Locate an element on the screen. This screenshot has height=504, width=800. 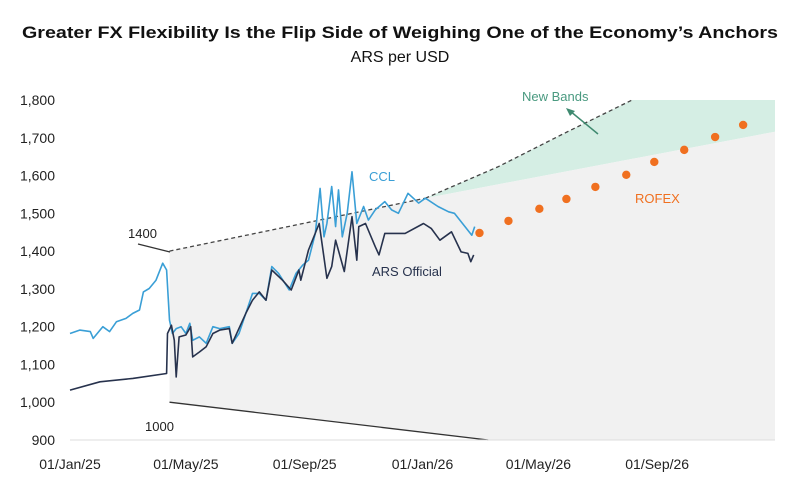
x-tick-label: 01/May/26 is located at coordinates (539, 464).